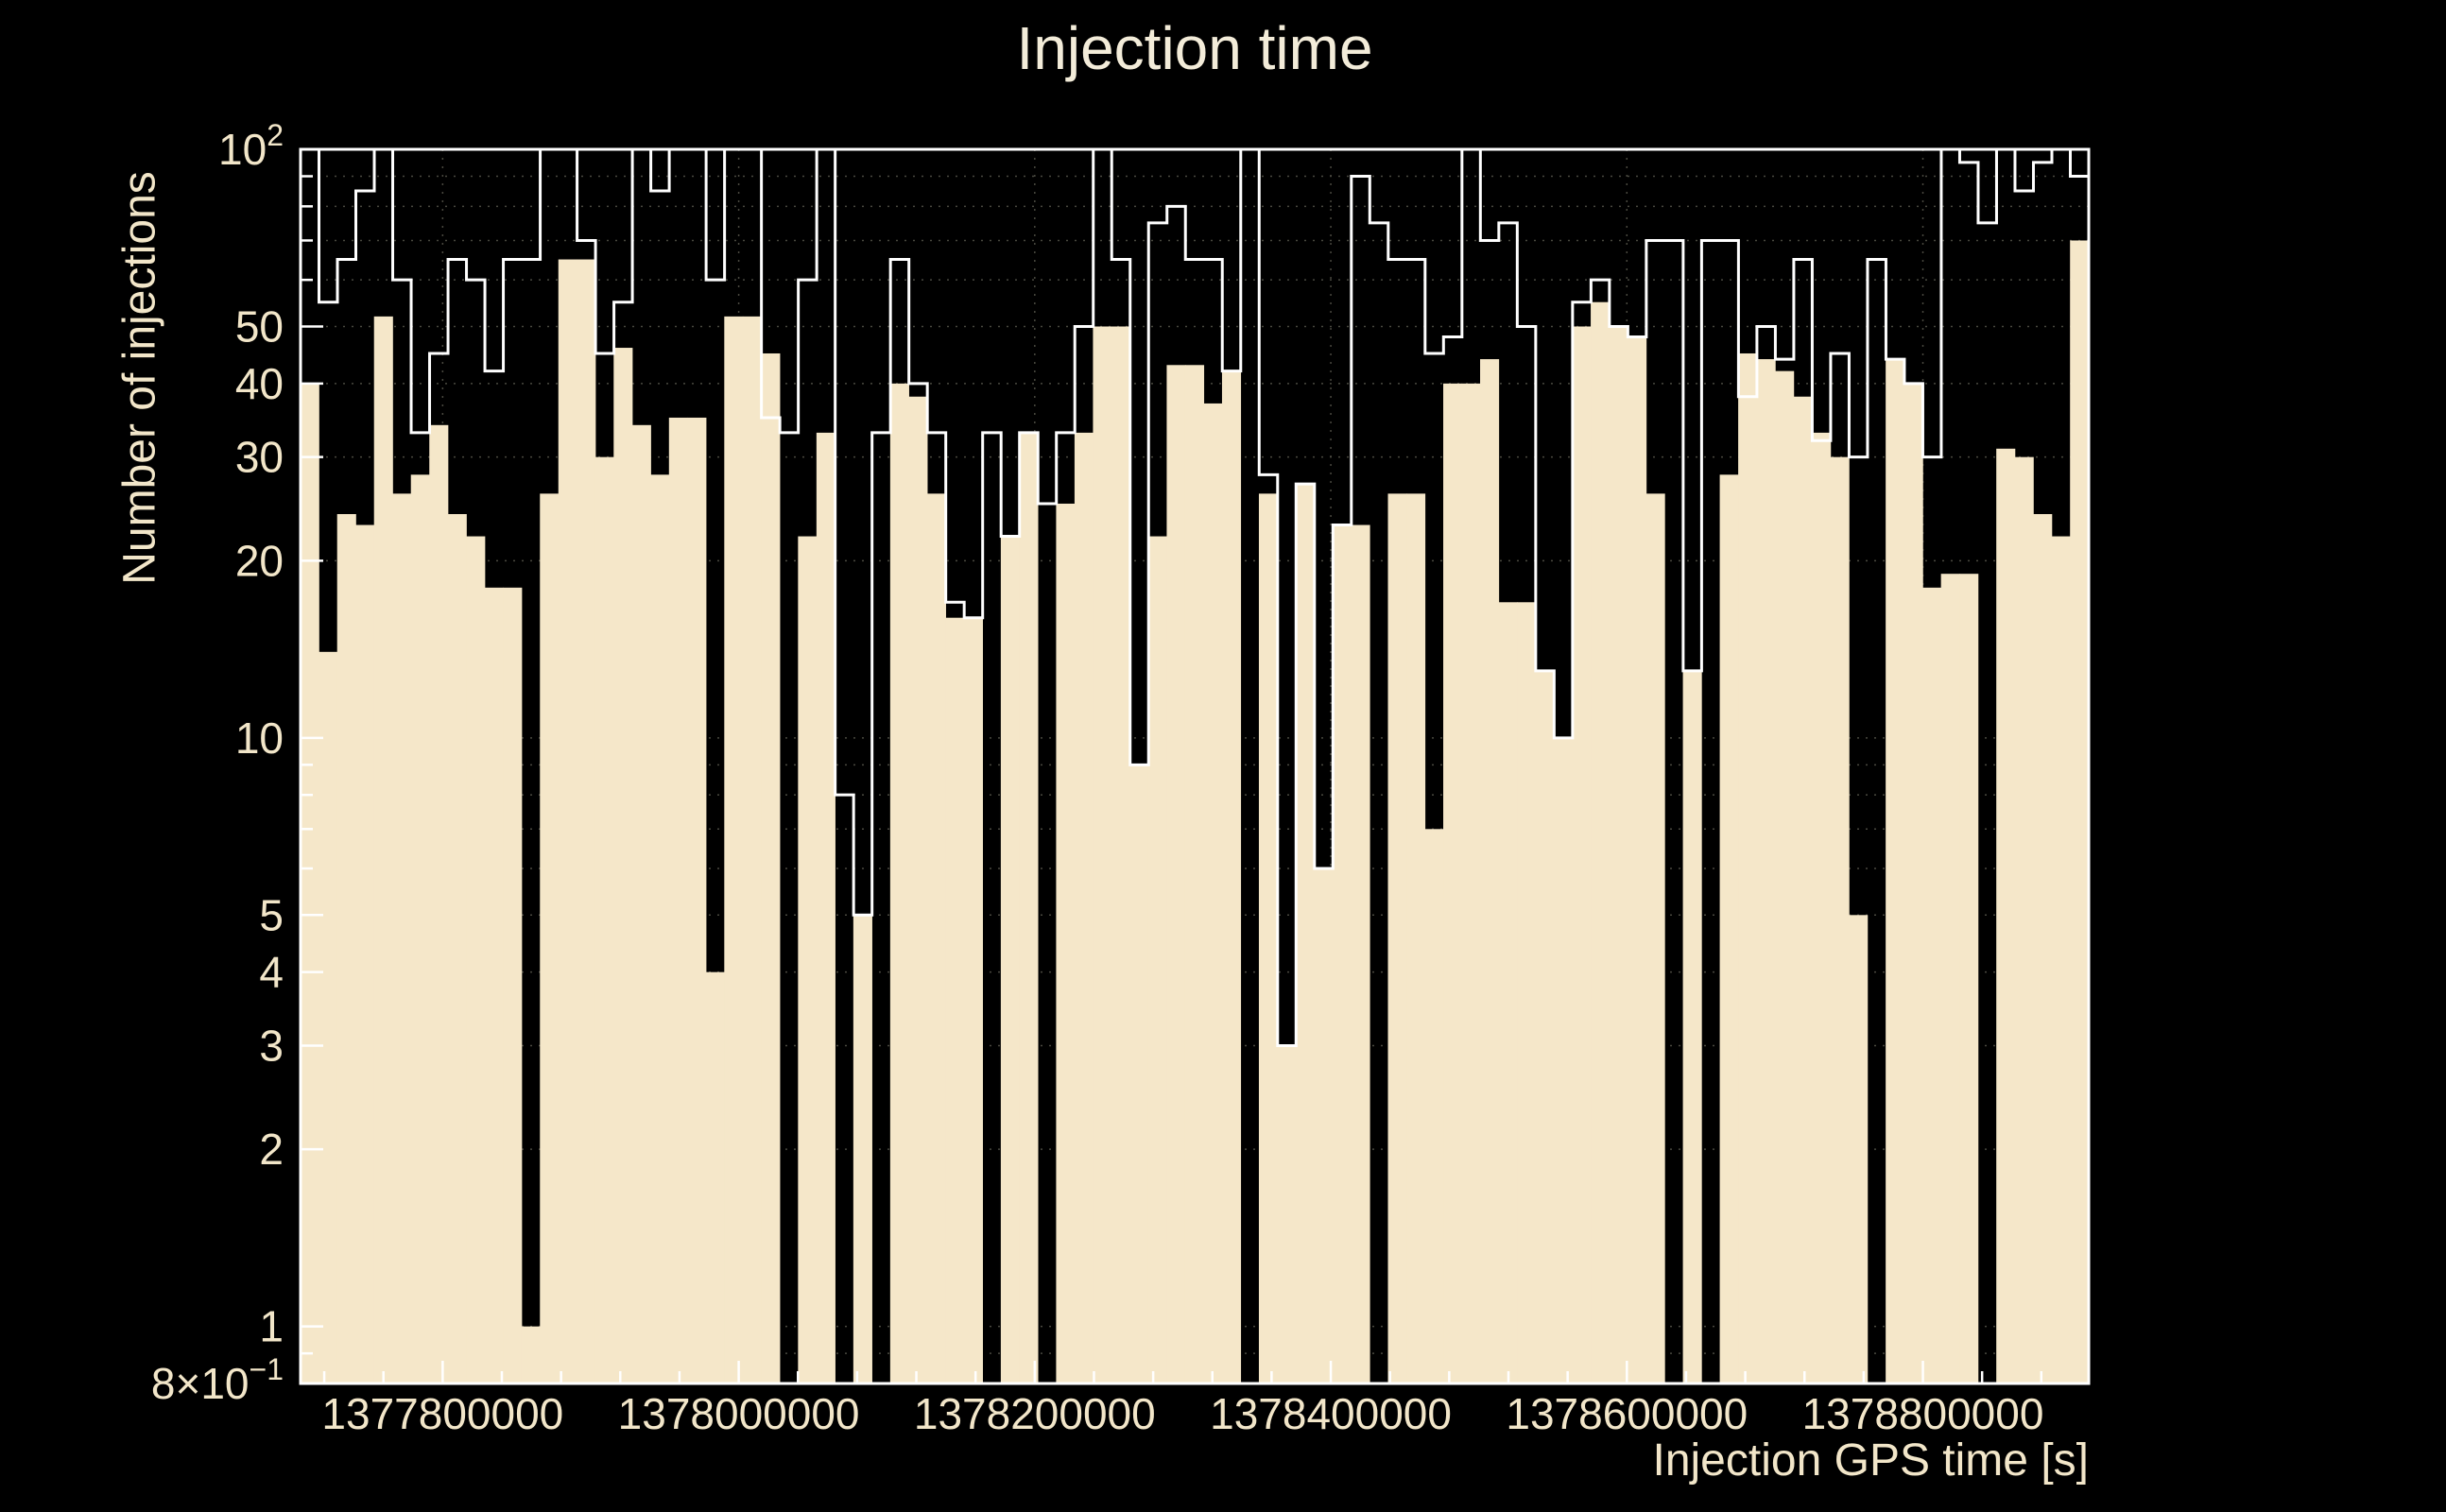  I want to click on x-tick-label: 1378000000, so click(739, 1413).